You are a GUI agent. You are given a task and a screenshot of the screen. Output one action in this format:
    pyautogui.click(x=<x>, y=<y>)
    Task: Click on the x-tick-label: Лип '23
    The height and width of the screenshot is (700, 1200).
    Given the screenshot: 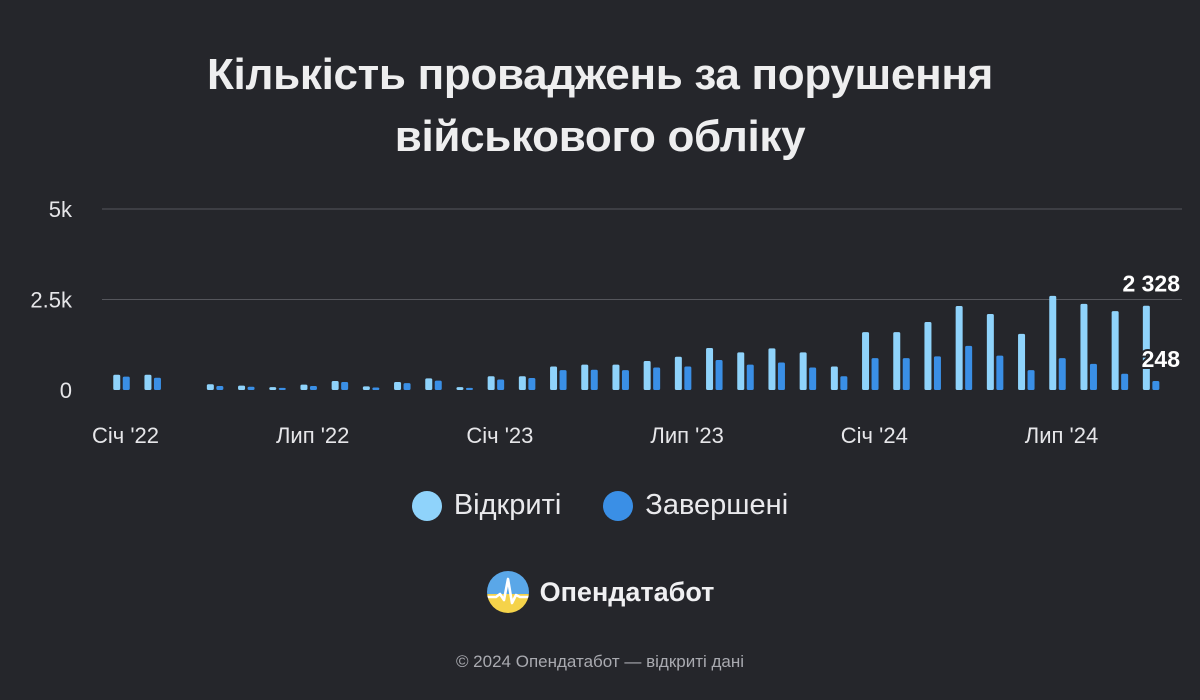 What is the action you would take?
    pyautogui.click(x=686, y=435)
    